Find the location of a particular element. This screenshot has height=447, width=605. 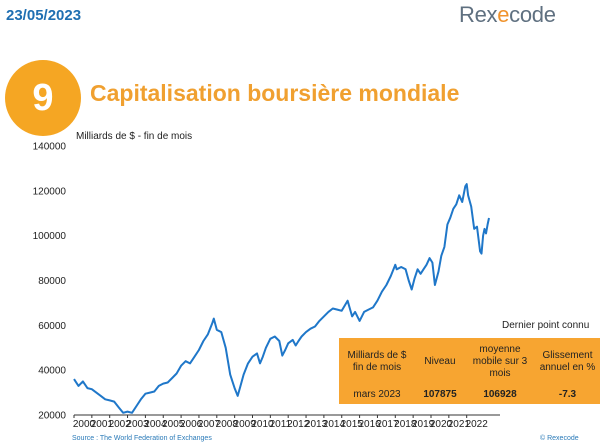

y-tick-label: 120000 is located at coordinates (50, 191).